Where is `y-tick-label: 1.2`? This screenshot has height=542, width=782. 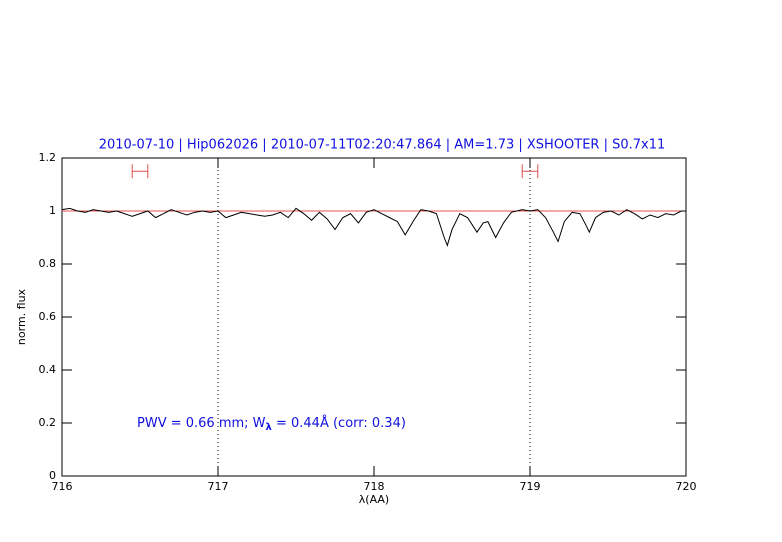 y-tick-label: 1.2 is located at coordinates (48, 157).